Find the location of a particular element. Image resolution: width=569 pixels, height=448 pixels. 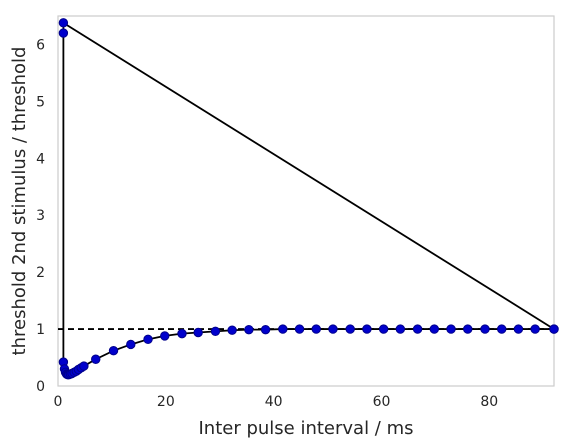

x-tick-label: 80 is located at coordinates (489, 402).